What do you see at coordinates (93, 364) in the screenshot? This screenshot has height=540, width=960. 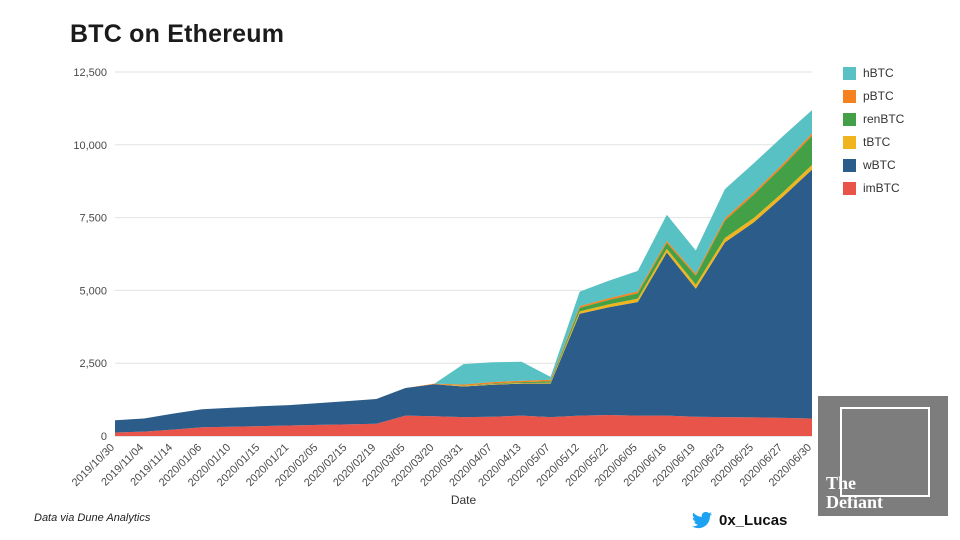 I see `y-tick-label: 2,500` at bounding box center [93, 364].